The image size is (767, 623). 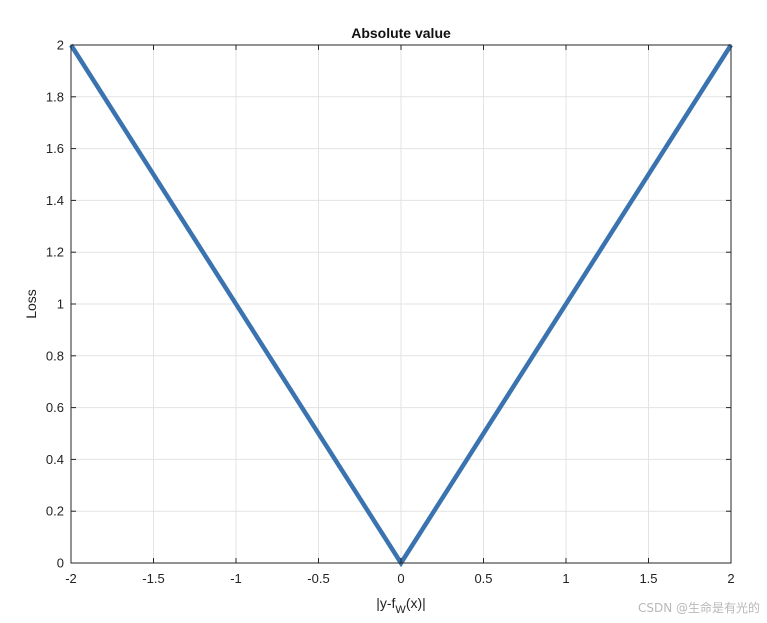 What do you see at coordinates (400, 578) in the screenshot?
I see `x-tick-label: 0` at bounding box center [400, 578].